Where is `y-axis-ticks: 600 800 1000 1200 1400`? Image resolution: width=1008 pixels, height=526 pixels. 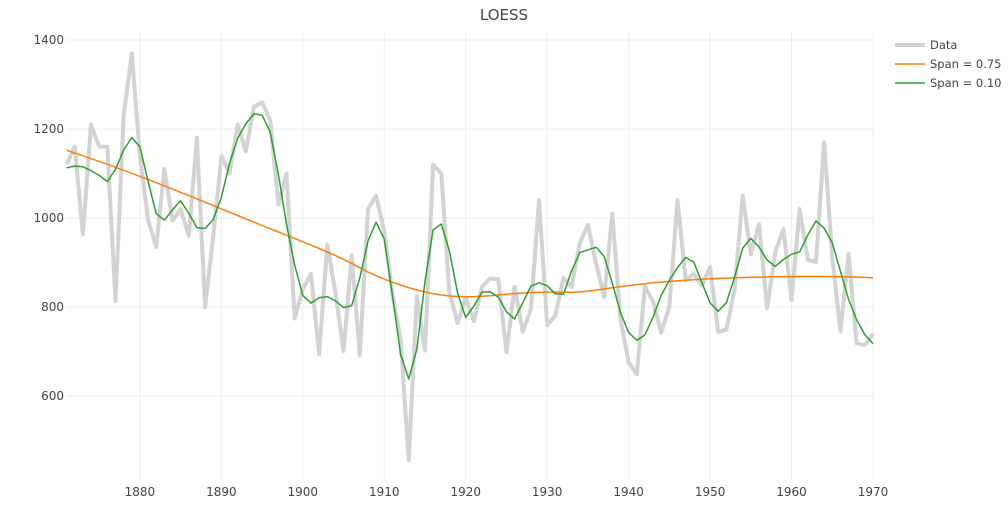 y-axis-ticks: 600 800 1000 1200 1400 is located at coordinates (48, 218).